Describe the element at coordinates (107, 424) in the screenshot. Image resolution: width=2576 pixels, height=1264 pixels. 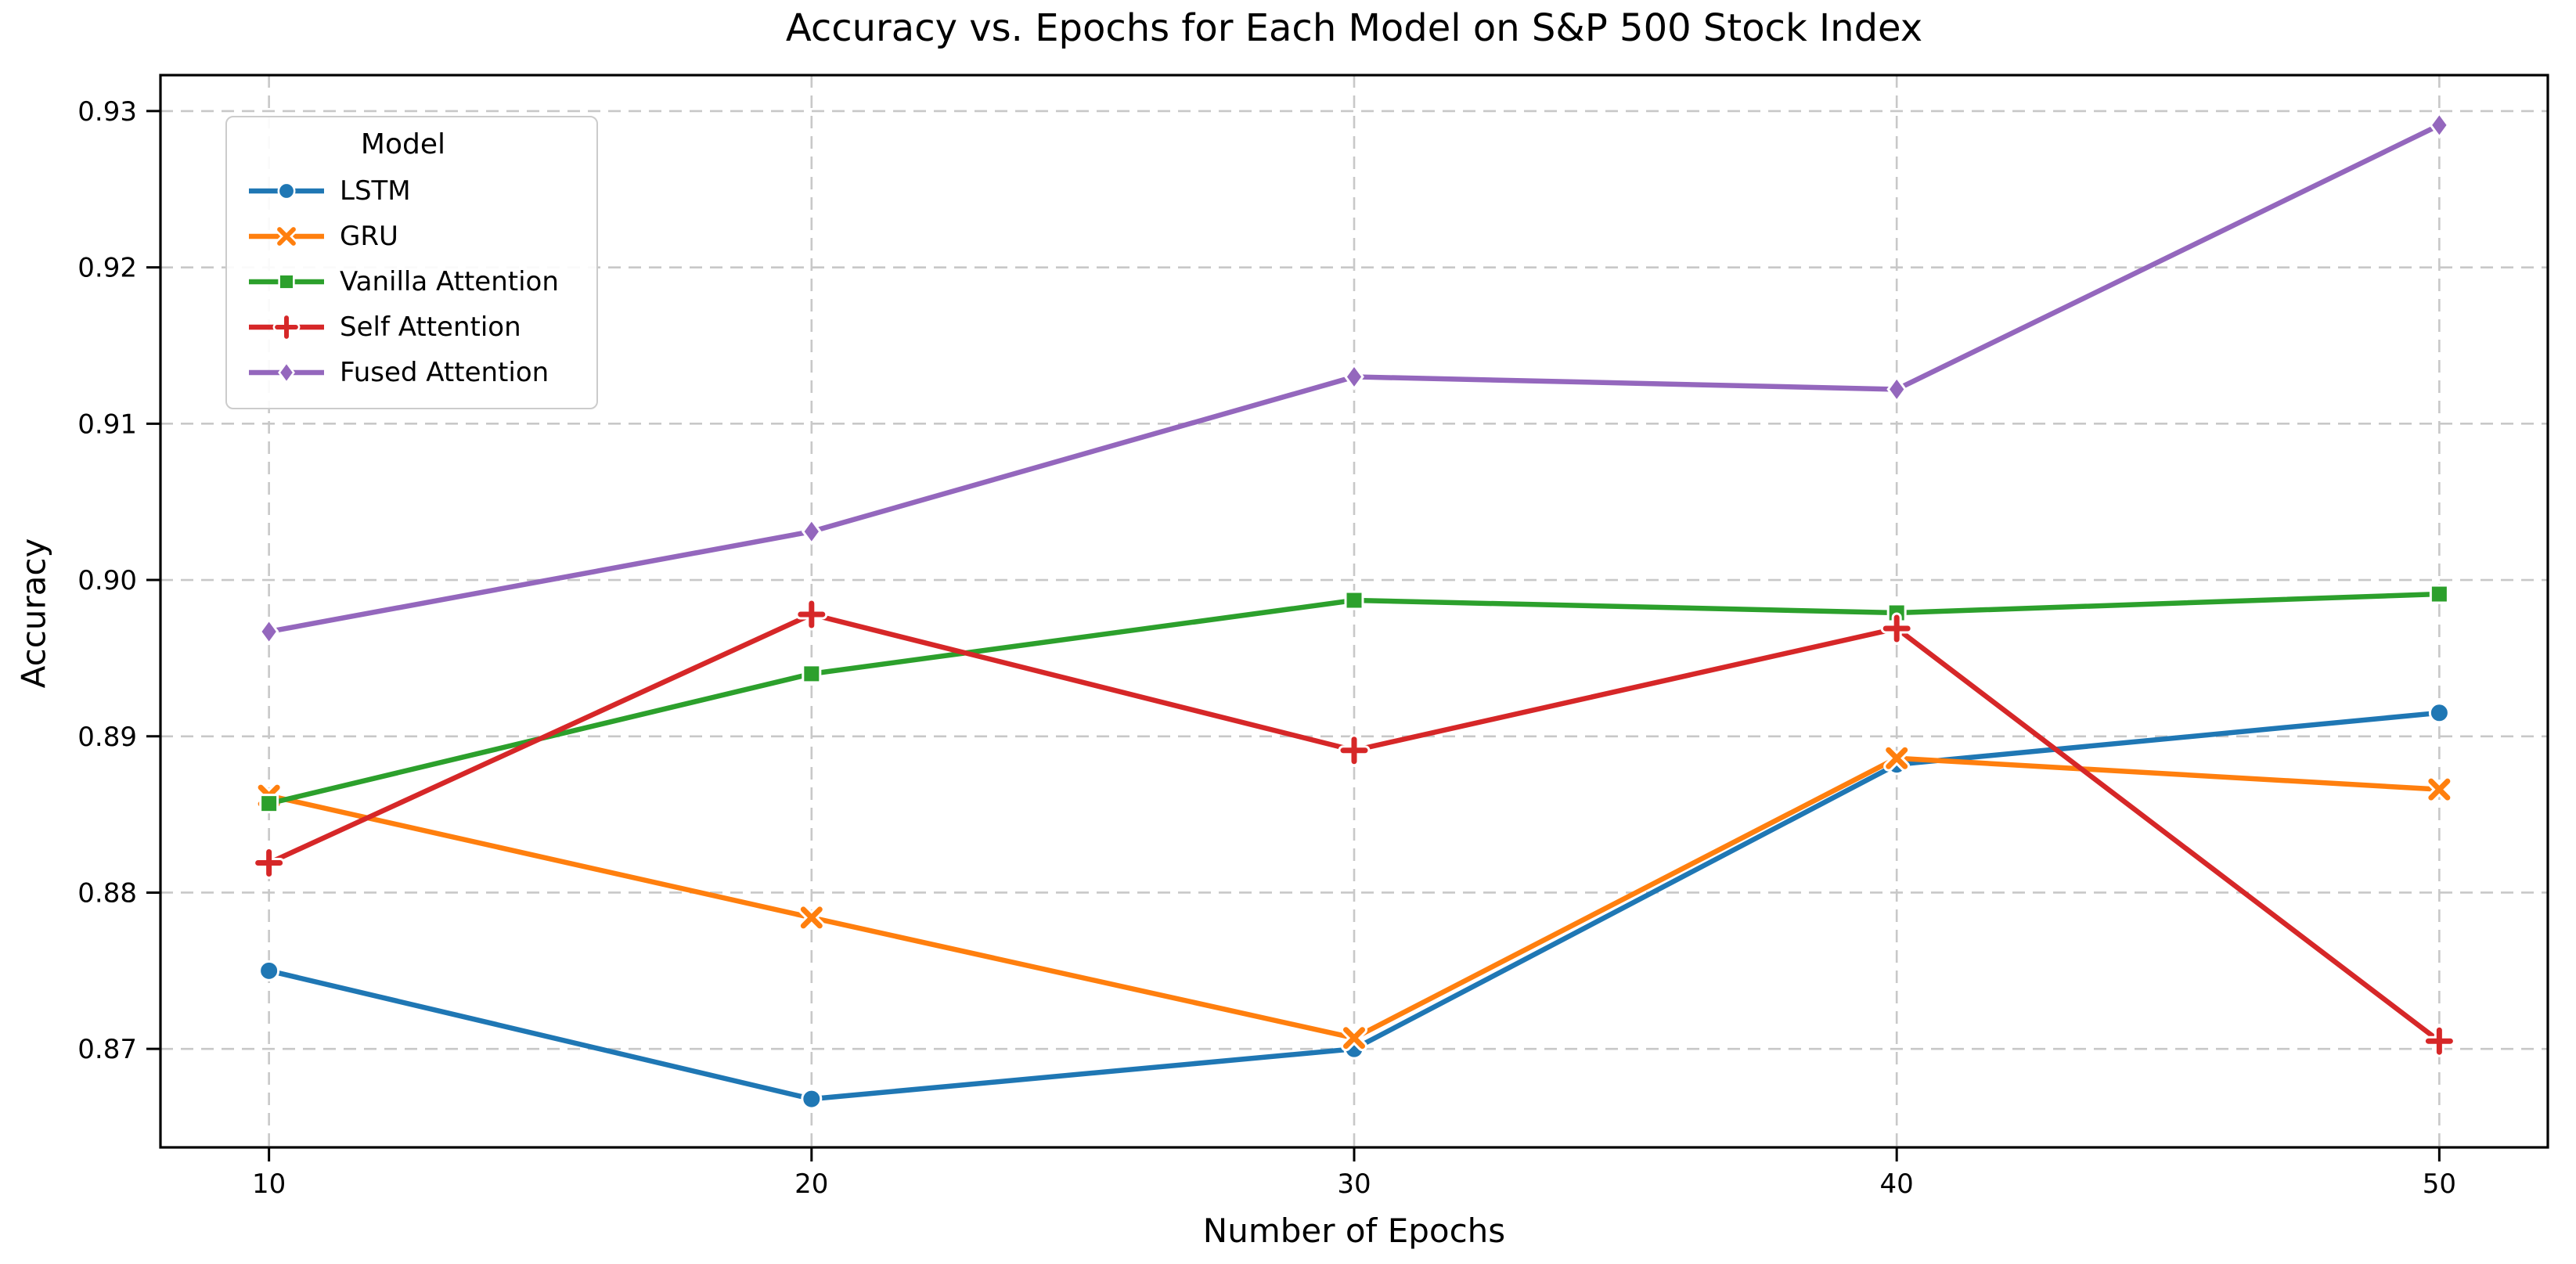
I see `y-tick-label: 0.91` at that location.